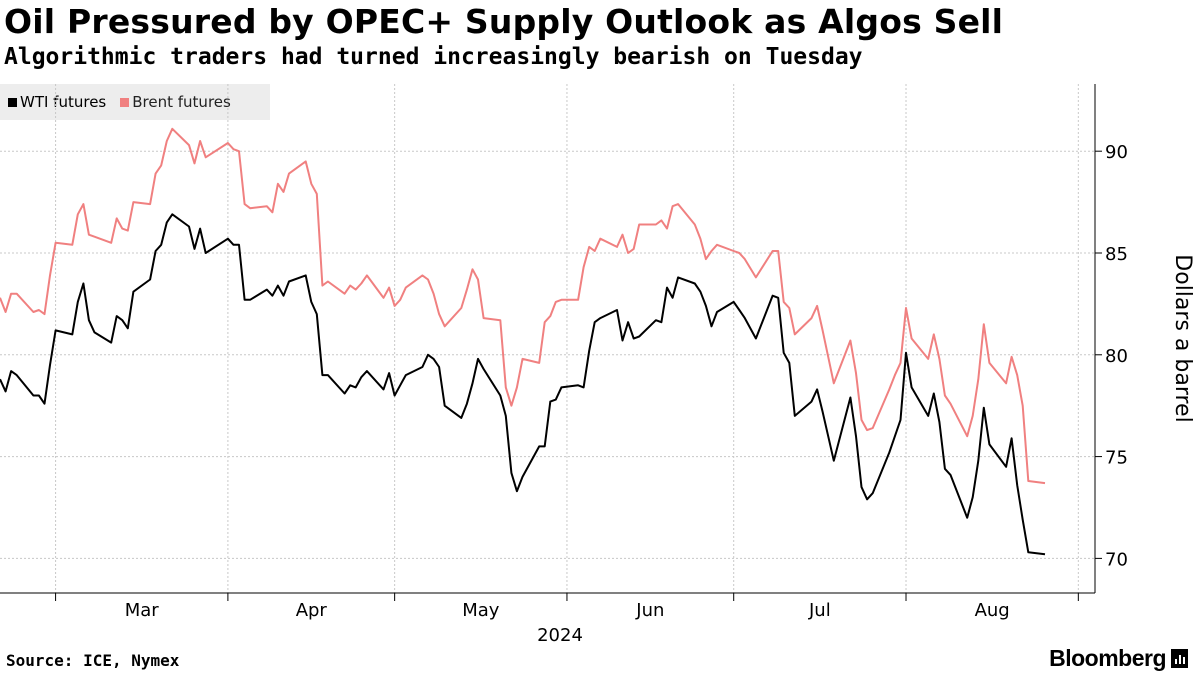 The width and height of the screenshot is (1200, 675). What do you see at coordinates (181, 102) in the screenshot?
I see `legend-label-brent: Brent futures` at bounding box center [181, 102].